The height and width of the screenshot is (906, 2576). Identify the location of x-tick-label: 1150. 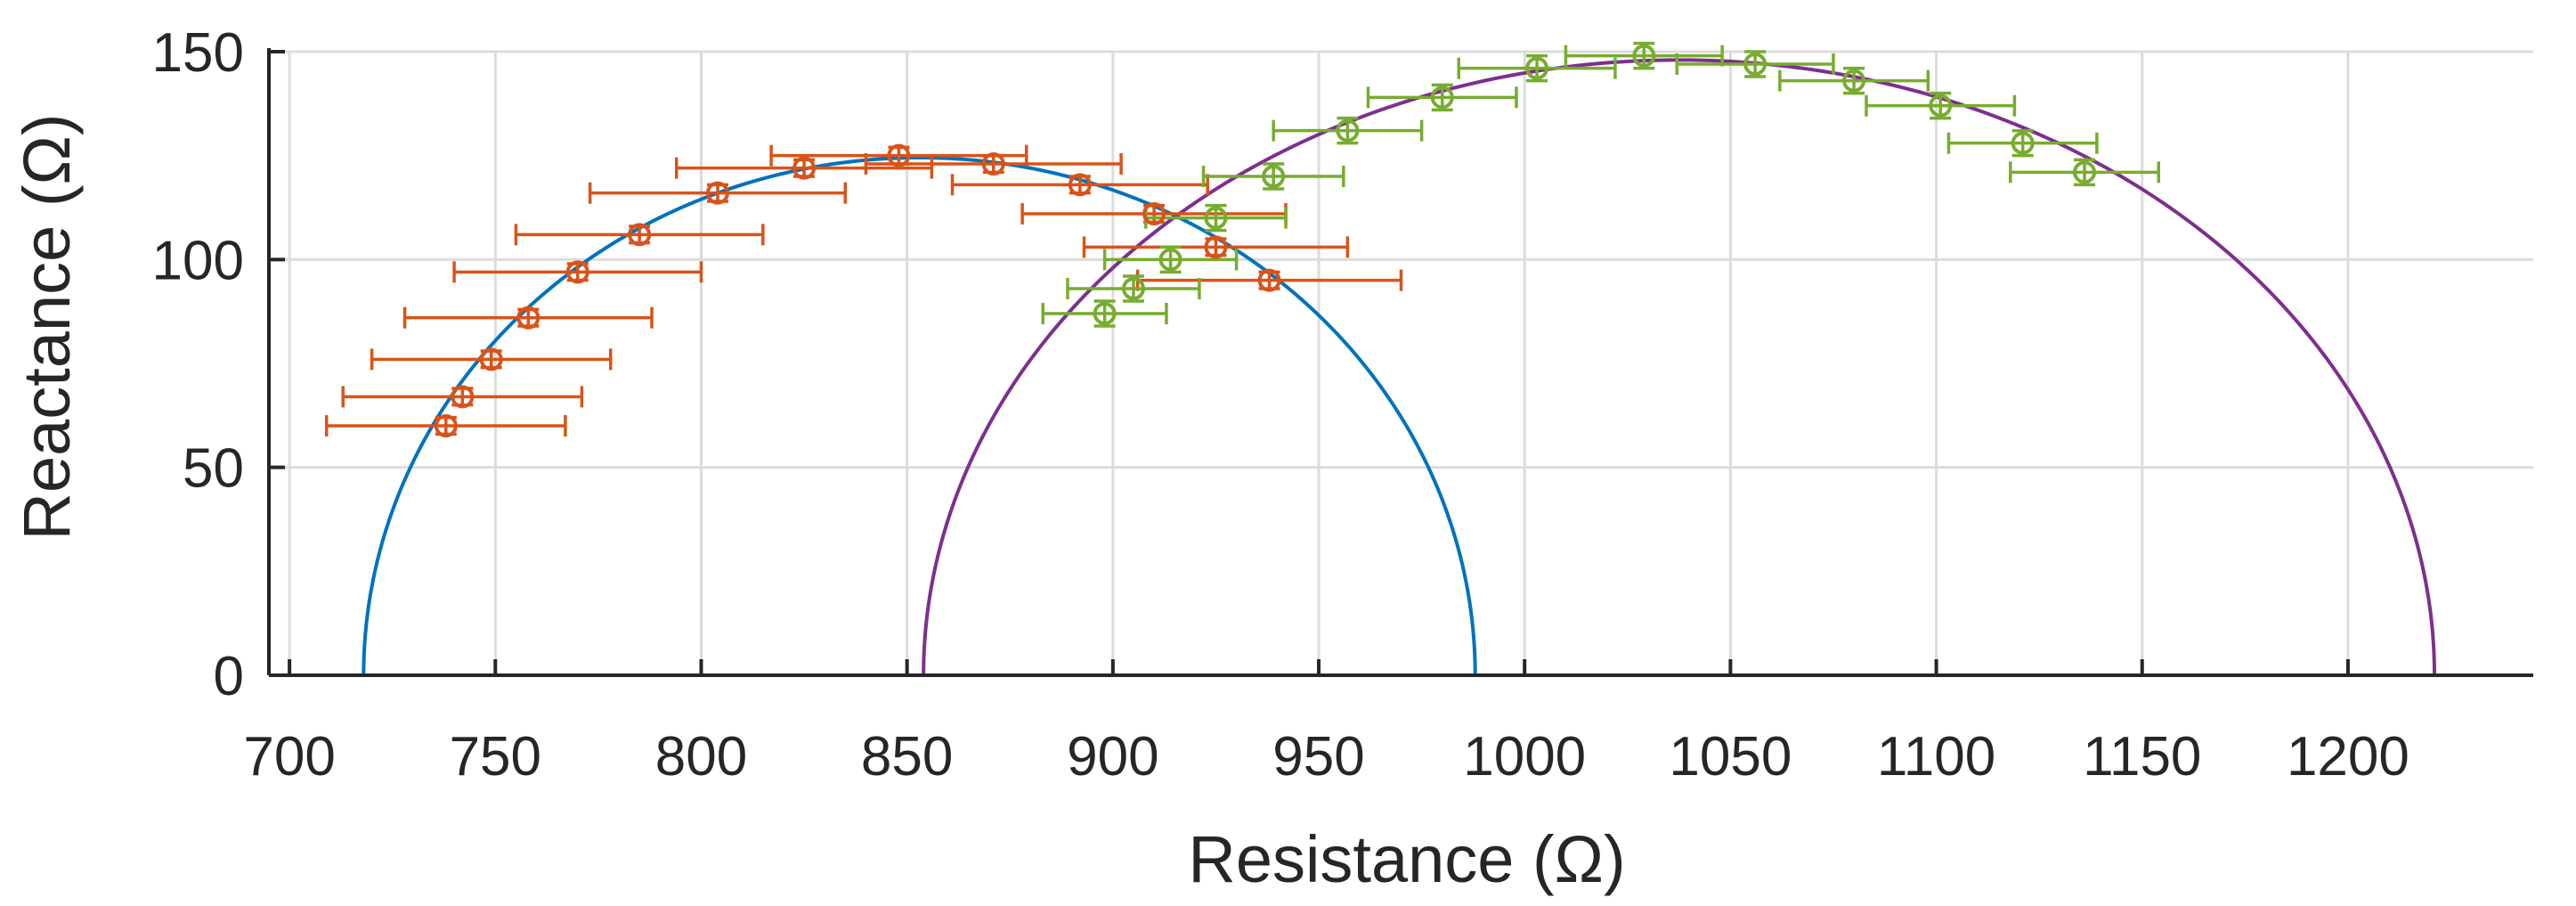
(2142, 757).